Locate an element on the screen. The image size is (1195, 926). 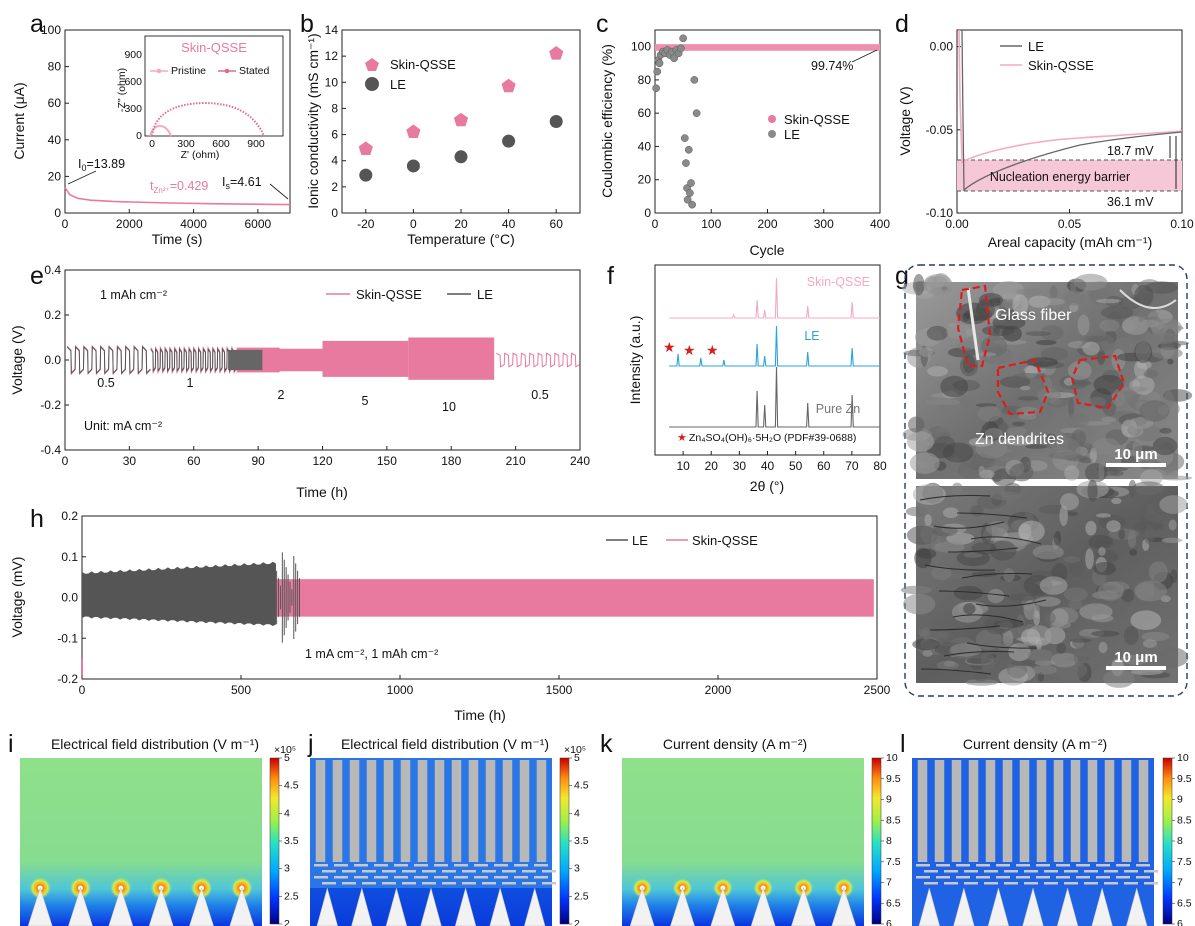
k-colorbar-label: 10 is located at coordinates (892, 758).